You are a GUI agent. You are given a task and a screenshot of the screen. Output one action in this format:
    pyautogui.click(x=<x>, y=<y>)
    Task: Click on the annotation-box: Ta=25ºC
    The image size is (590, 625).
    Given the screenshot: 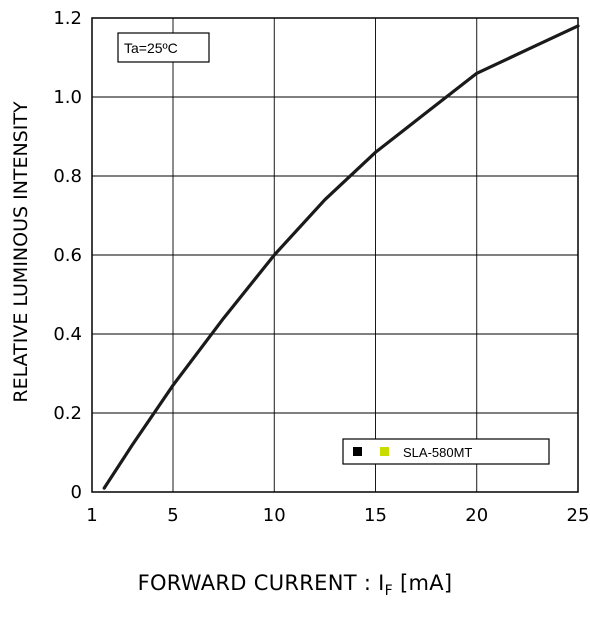 What is the action you would take?
    pyautogui.click(x=163, y=47)
    